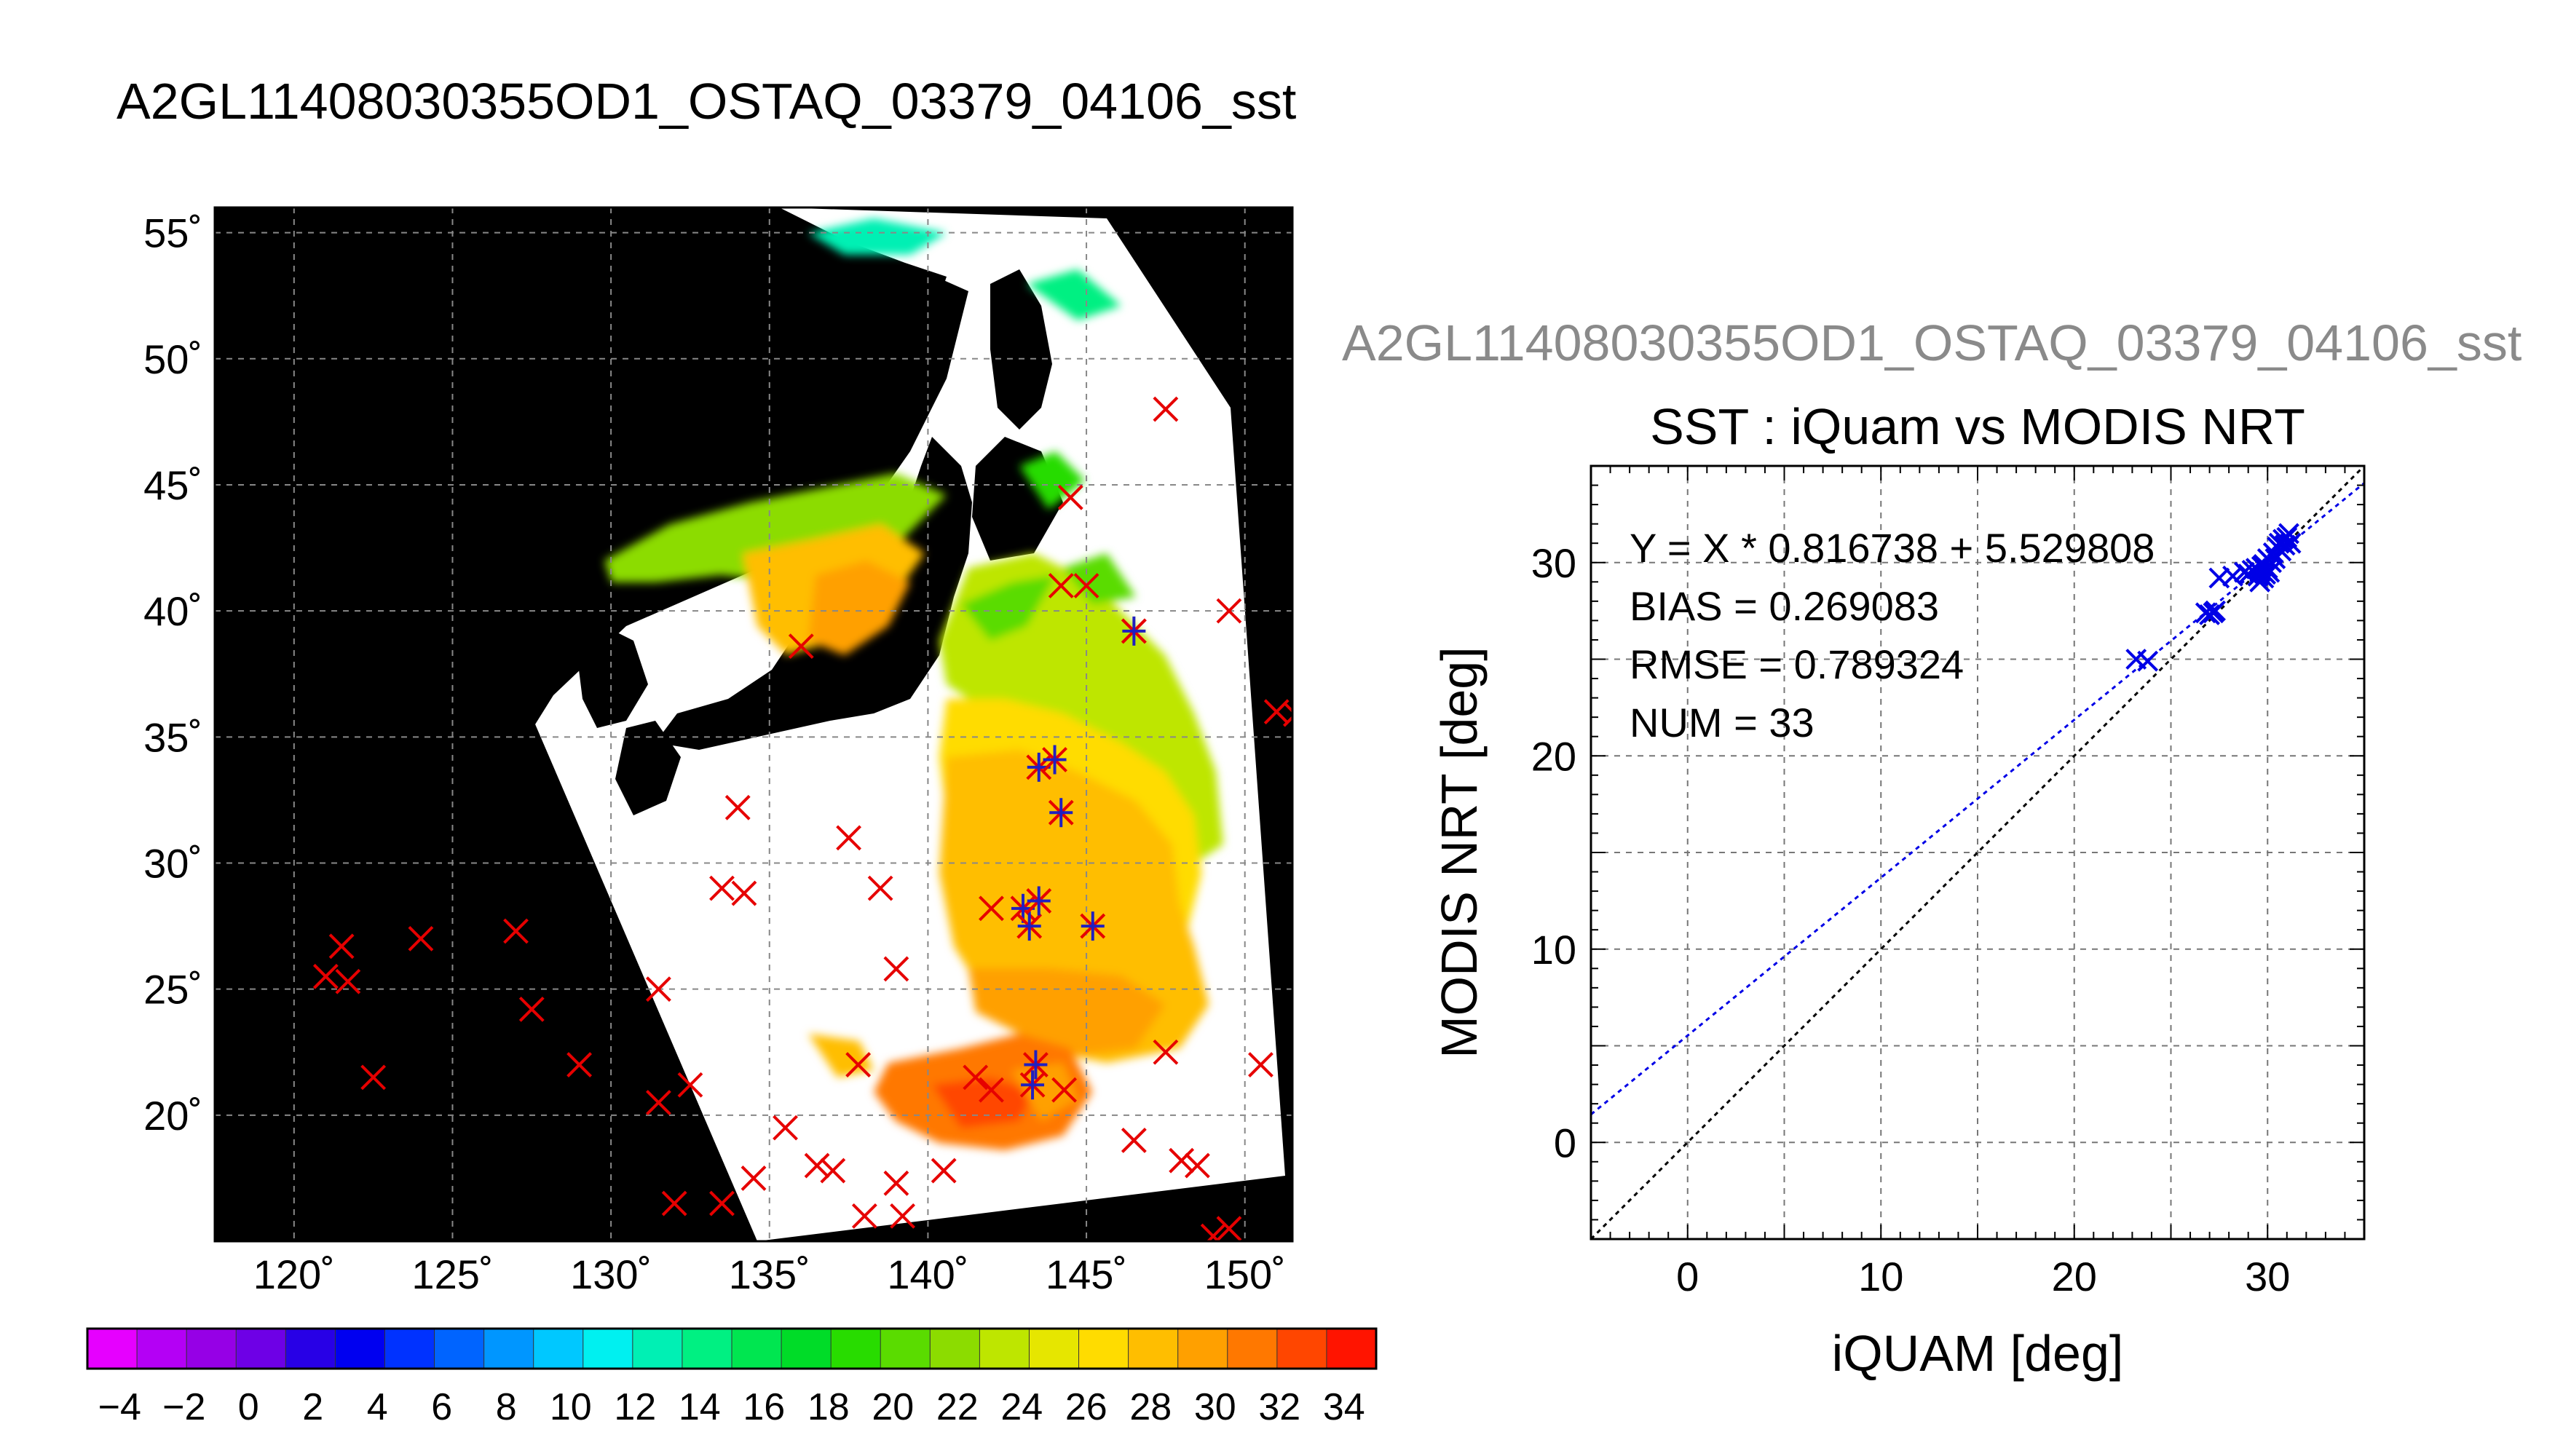 This screenshot has width=2555, height=1456. What do you see at coordinates (1892, 548) in the screenshot?
I see `stat-fit-equation: Y = X * 0.816738 + 5.529808` at bounding box center [1892, 548].